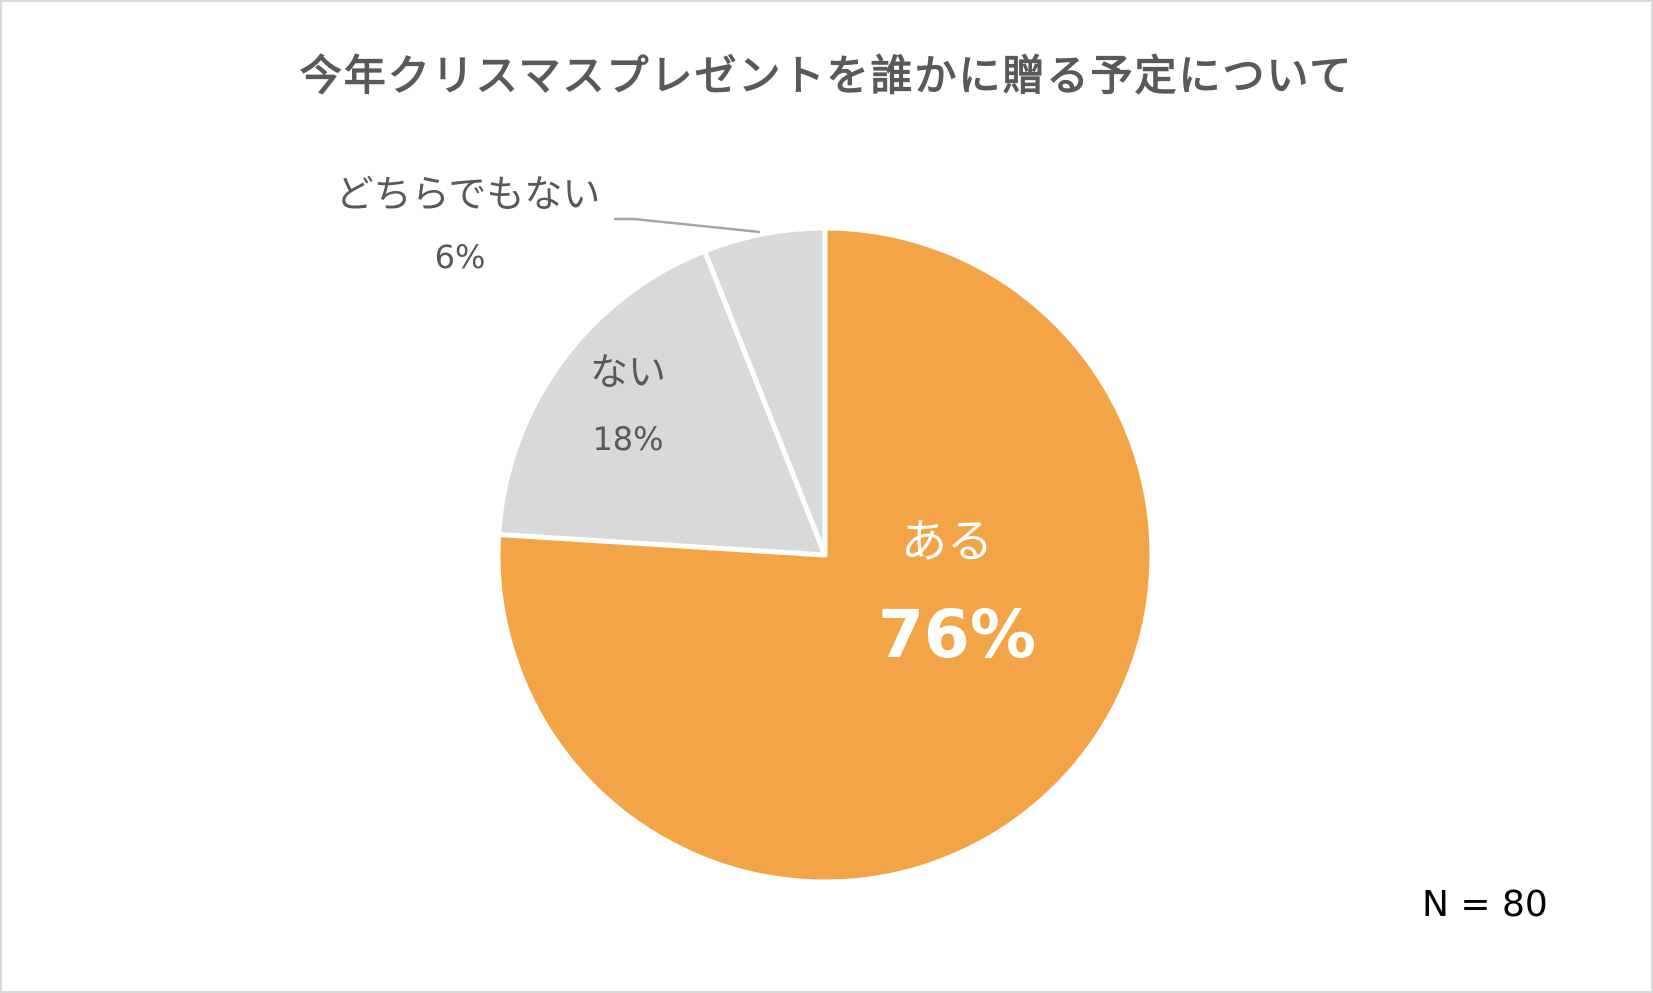  What do you see at coordinates (1485, 904) in the screenshot?
I see `sample-size-note: N = 80` at bounding box center [1485, 904].